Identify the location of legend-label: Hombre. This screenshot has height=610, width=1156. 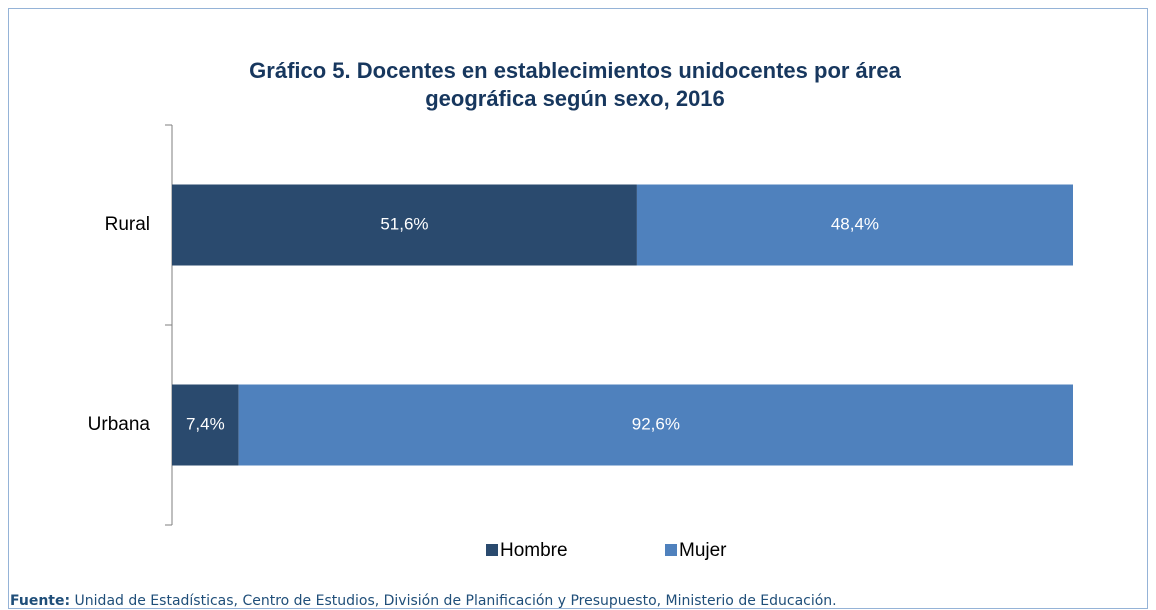
(534, 550).